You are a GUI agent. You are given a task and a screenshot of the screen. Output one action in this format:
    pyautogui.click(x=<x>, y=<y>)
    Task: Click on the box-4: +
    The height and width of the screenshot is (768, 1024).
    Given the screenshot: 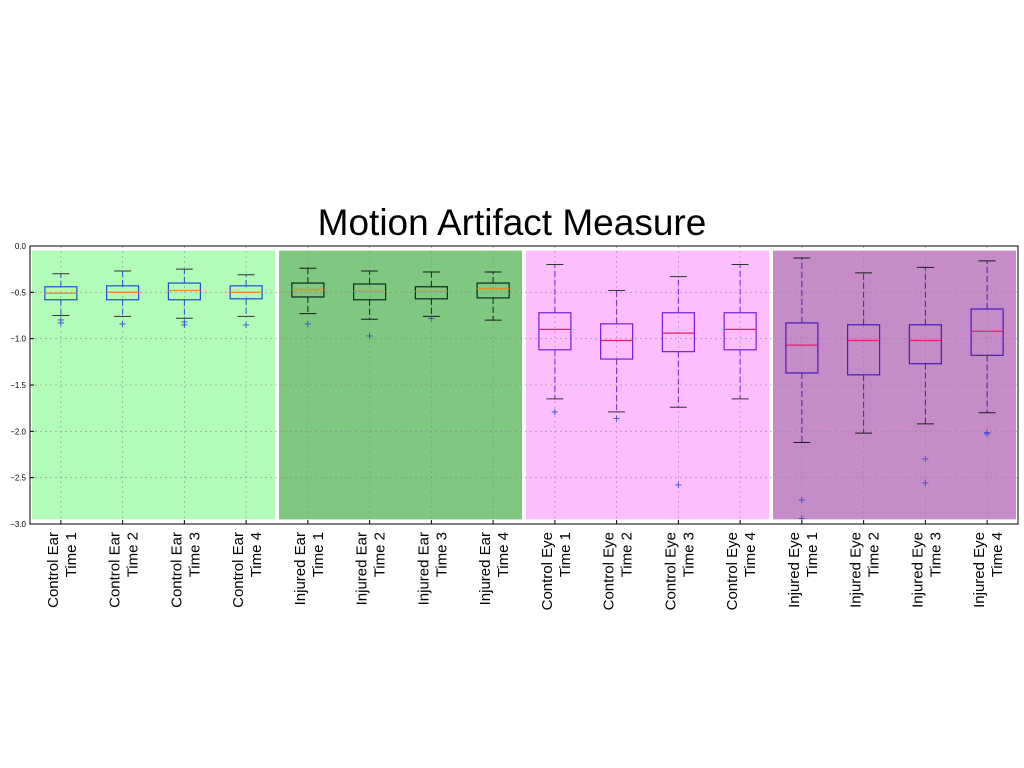 What is the action you would take?
    pyautogui.click(x=246, y=302)
    